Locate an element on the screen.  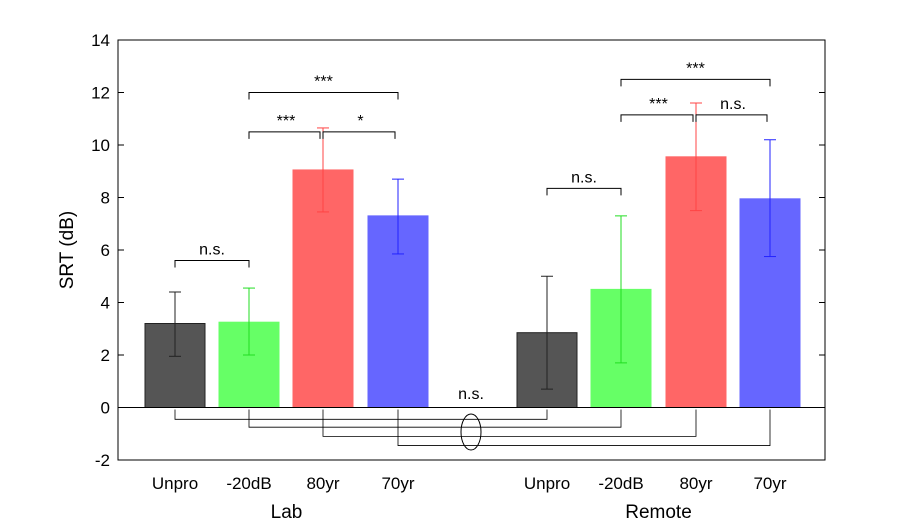
y-tick-label: 4 is located at coordinates (105, 303).